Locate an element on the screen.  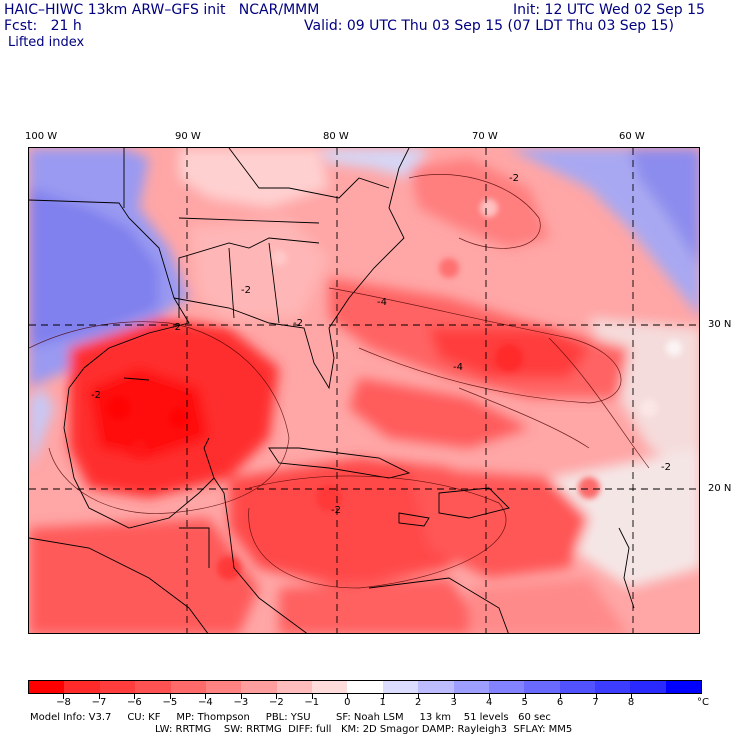
colorbar-tick-label: −3 is located at coordinates (241, 702).